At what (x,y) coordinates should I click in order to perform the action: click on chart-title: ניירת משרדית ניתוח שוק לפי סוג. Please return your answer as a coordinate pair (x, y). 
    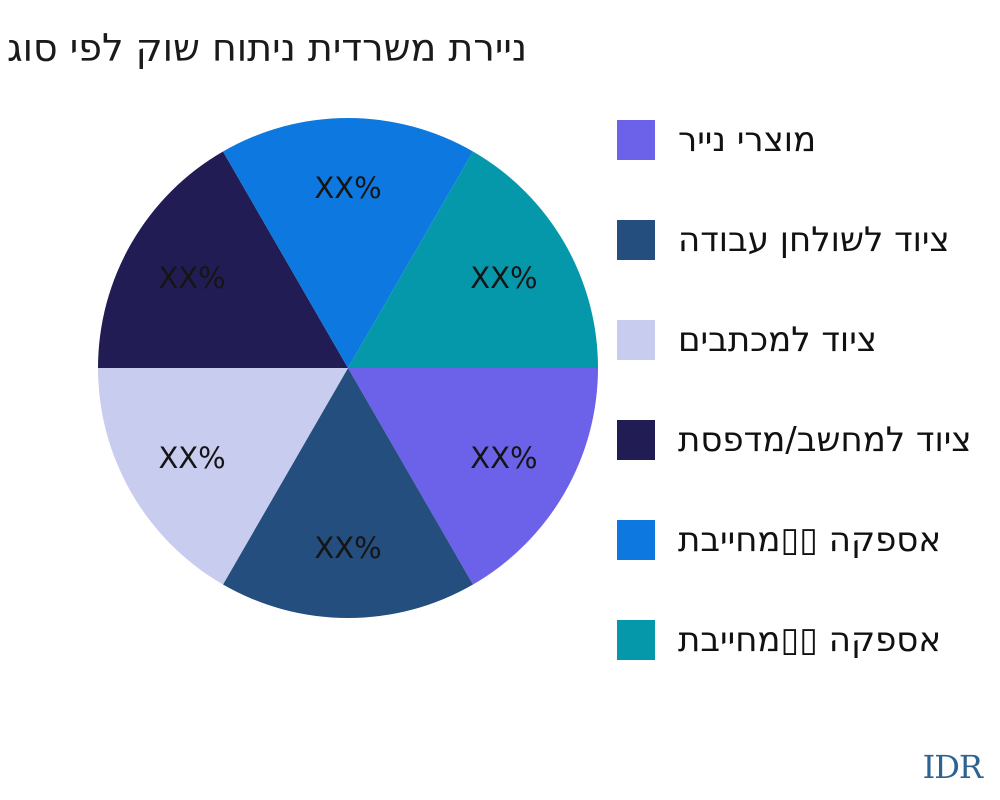
    Looking at the image, I should click on (267, 48).